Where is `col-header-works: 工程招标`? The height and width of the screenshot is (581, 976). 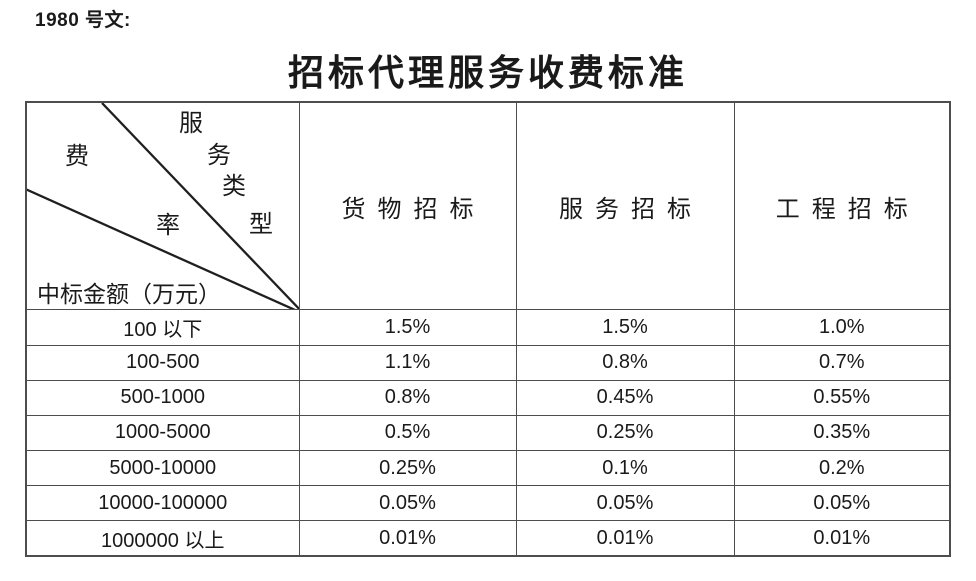
col-header-works: 工程招标 is located at coordinates (842, 206).